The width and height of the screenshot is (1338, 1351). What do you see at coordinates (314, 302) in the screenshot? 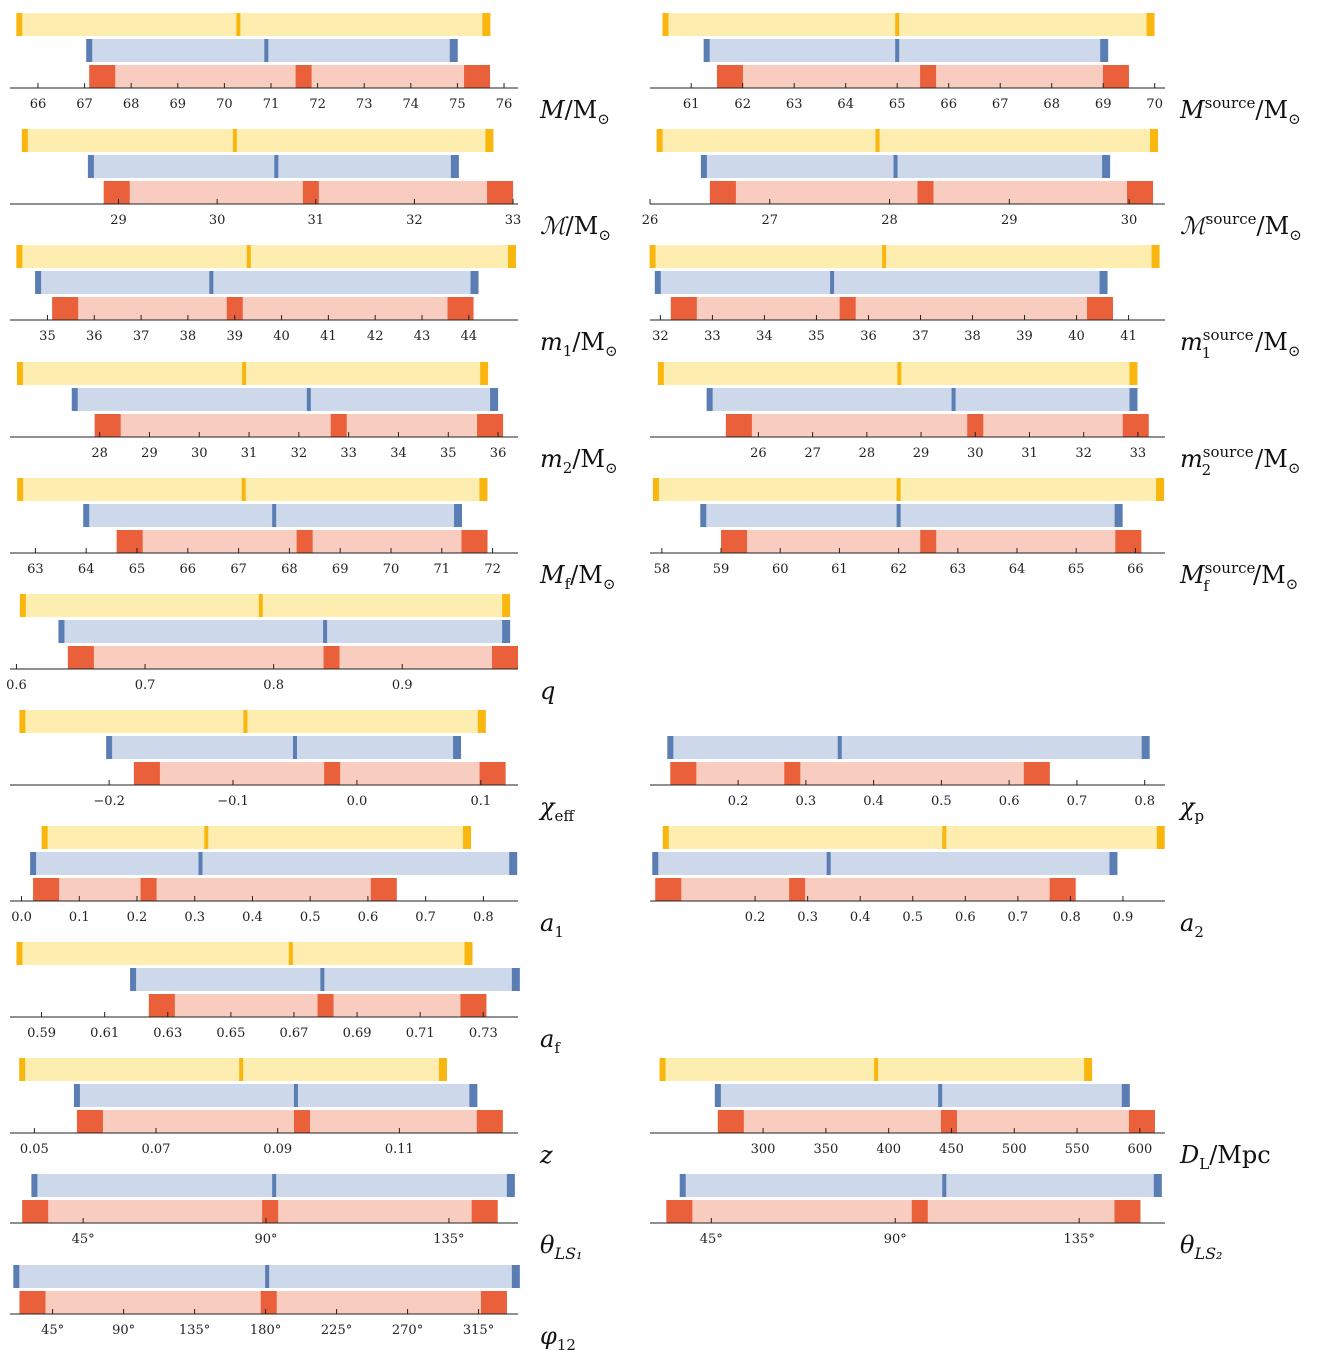
I see `panel-m1: 35 36 37 38 39 40 41 42 43 44 m1​/M⊙​` at bounding box center [314, 302].